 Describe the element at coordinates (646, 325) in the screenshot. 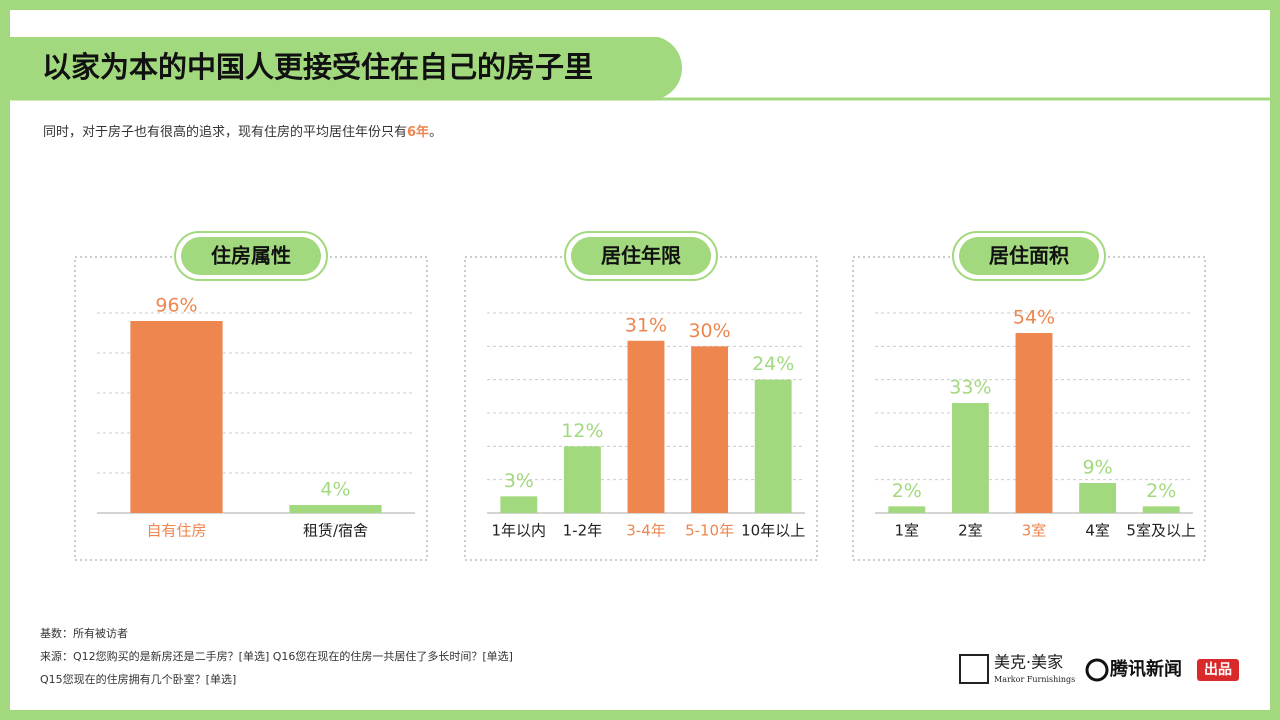

I see `value-label: 31%` at that location.